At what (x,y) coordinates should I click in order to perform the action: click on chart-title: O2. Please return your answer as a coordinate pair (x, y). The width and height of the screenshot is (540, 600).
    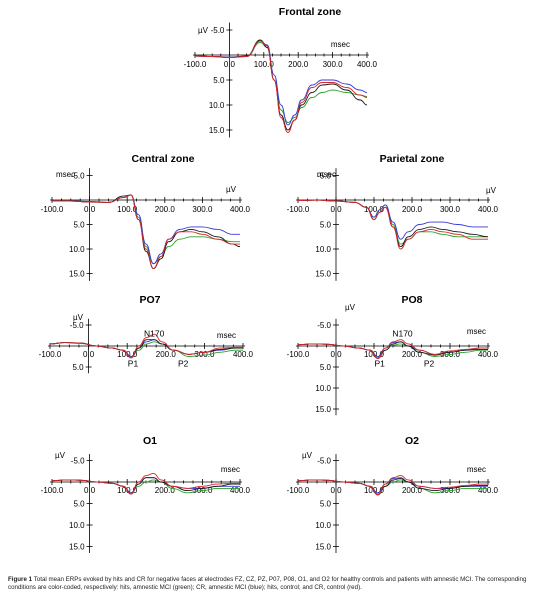
    Looking at the image, I should click on (412, 441).